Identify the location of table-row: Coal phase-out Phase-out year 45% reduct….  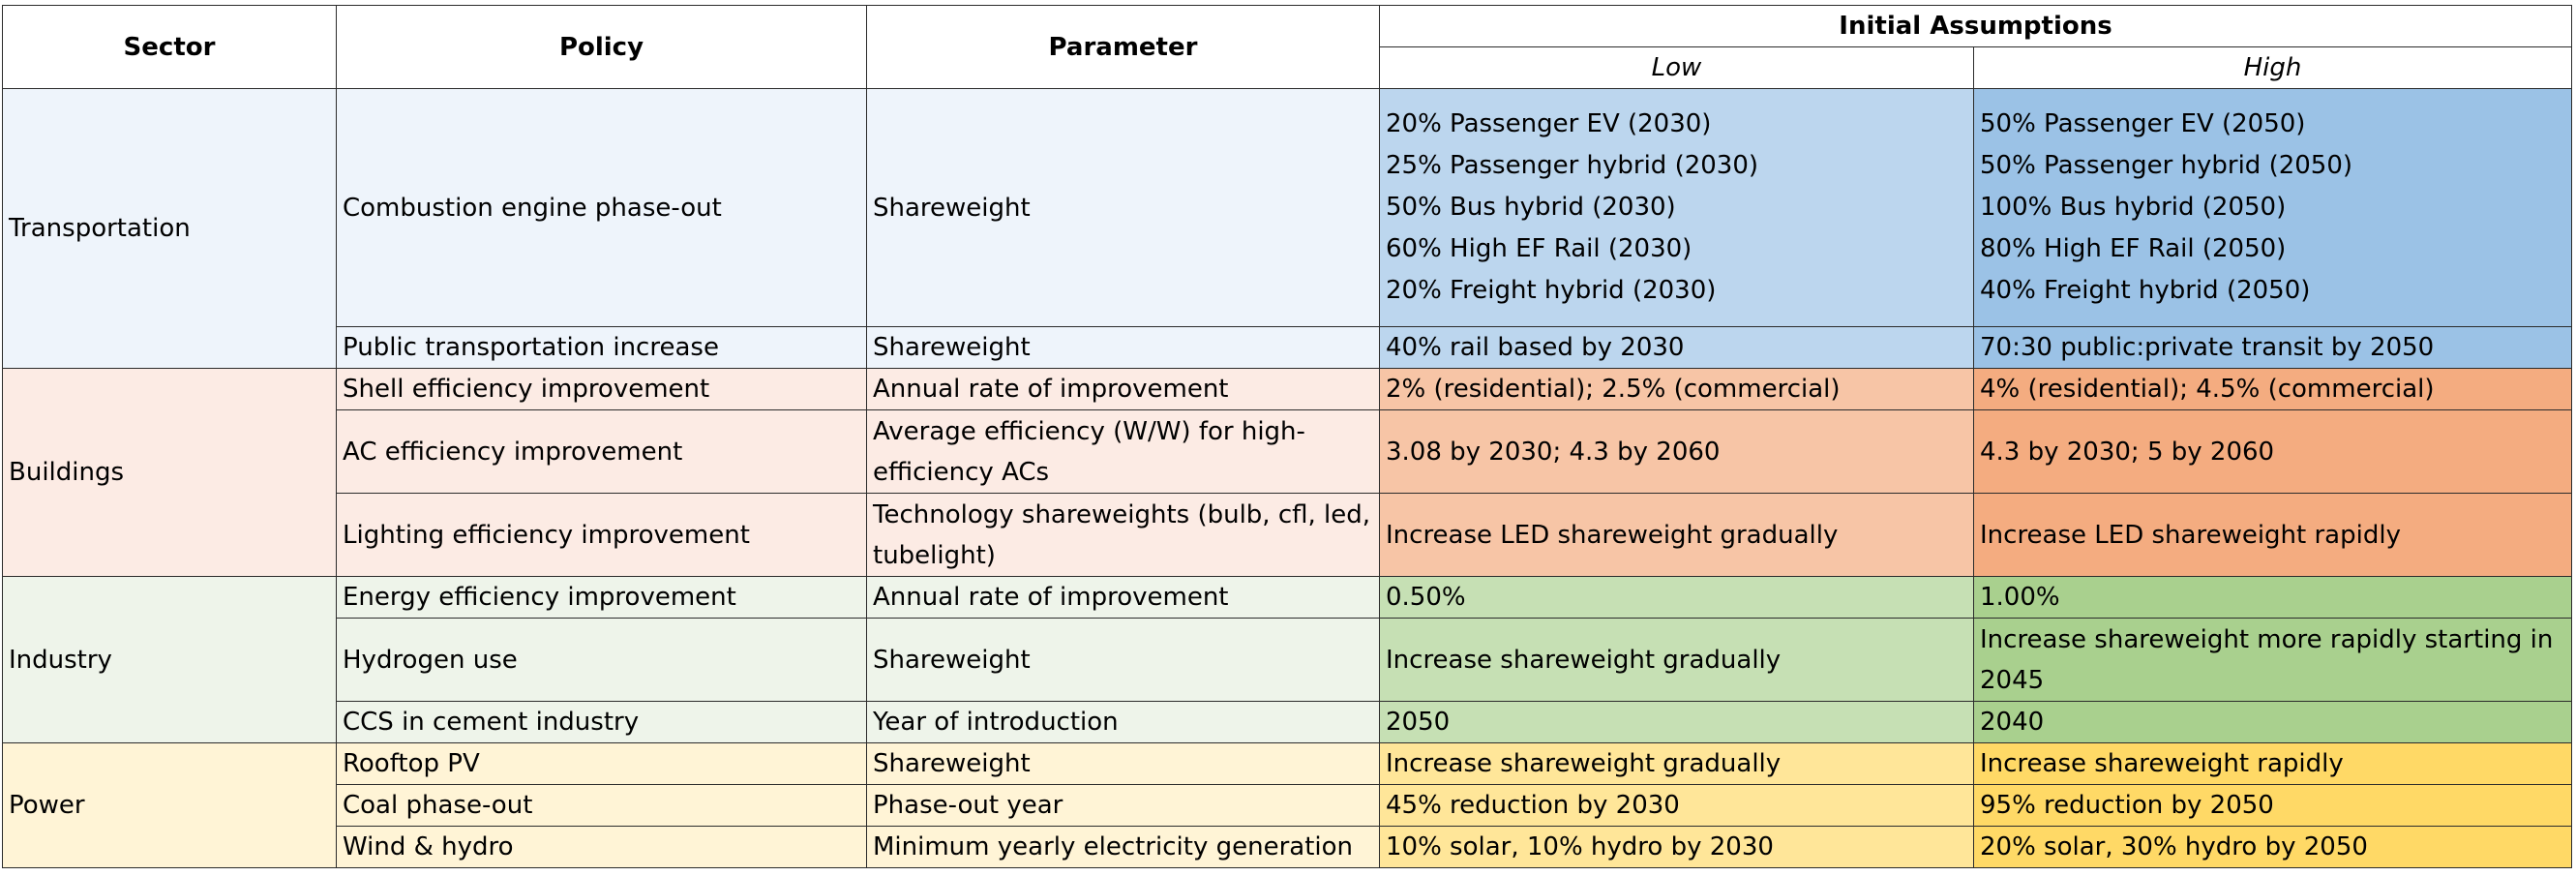
(1288, 806).